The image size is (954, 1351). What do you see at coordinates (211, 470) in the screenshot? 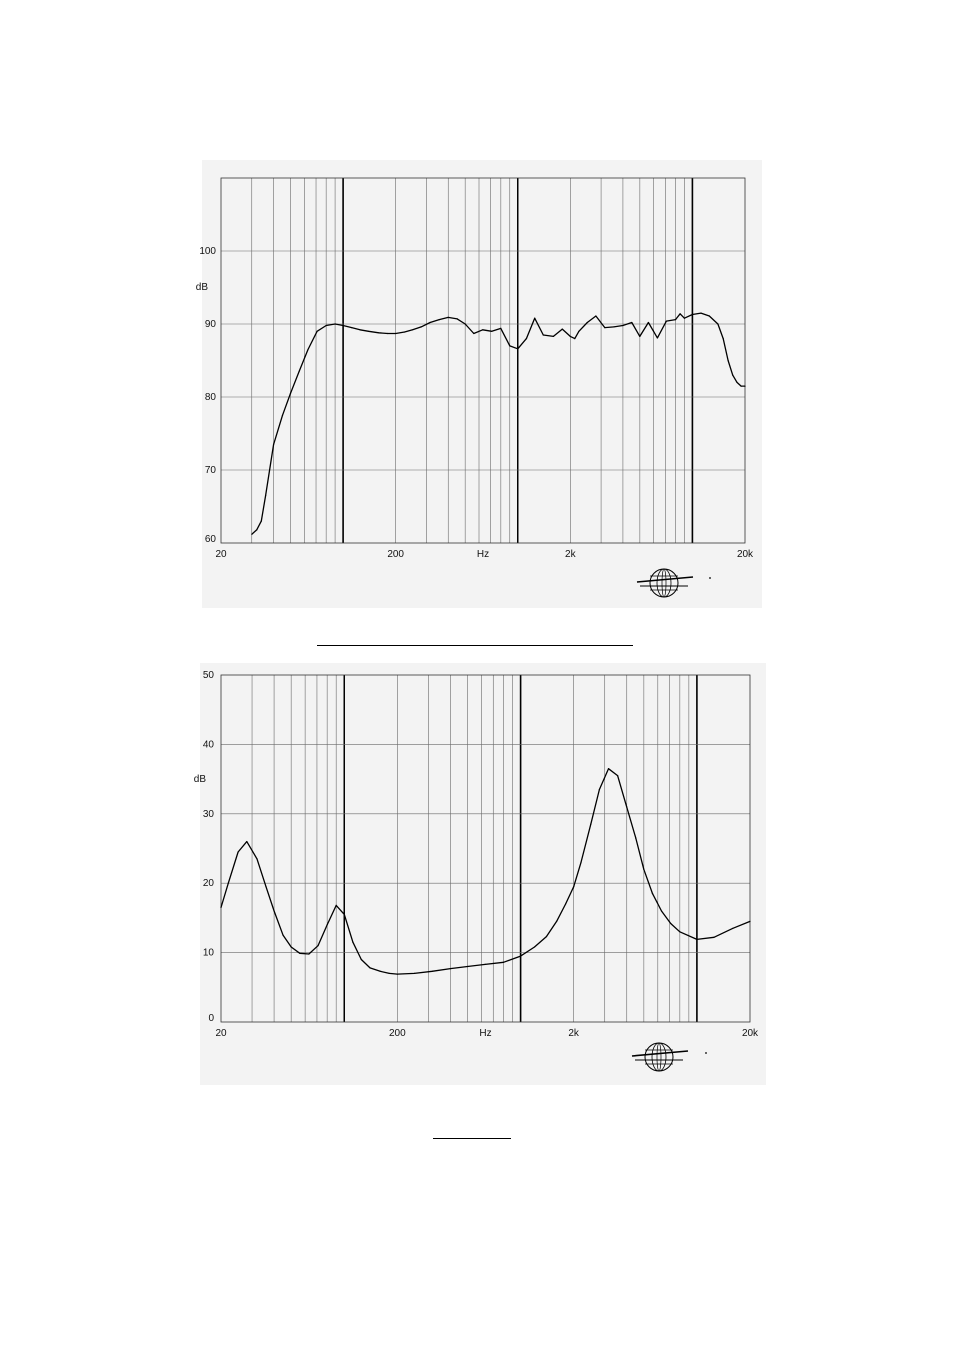
I see `y-tick-label: 70` at bounding box center [211, 470].